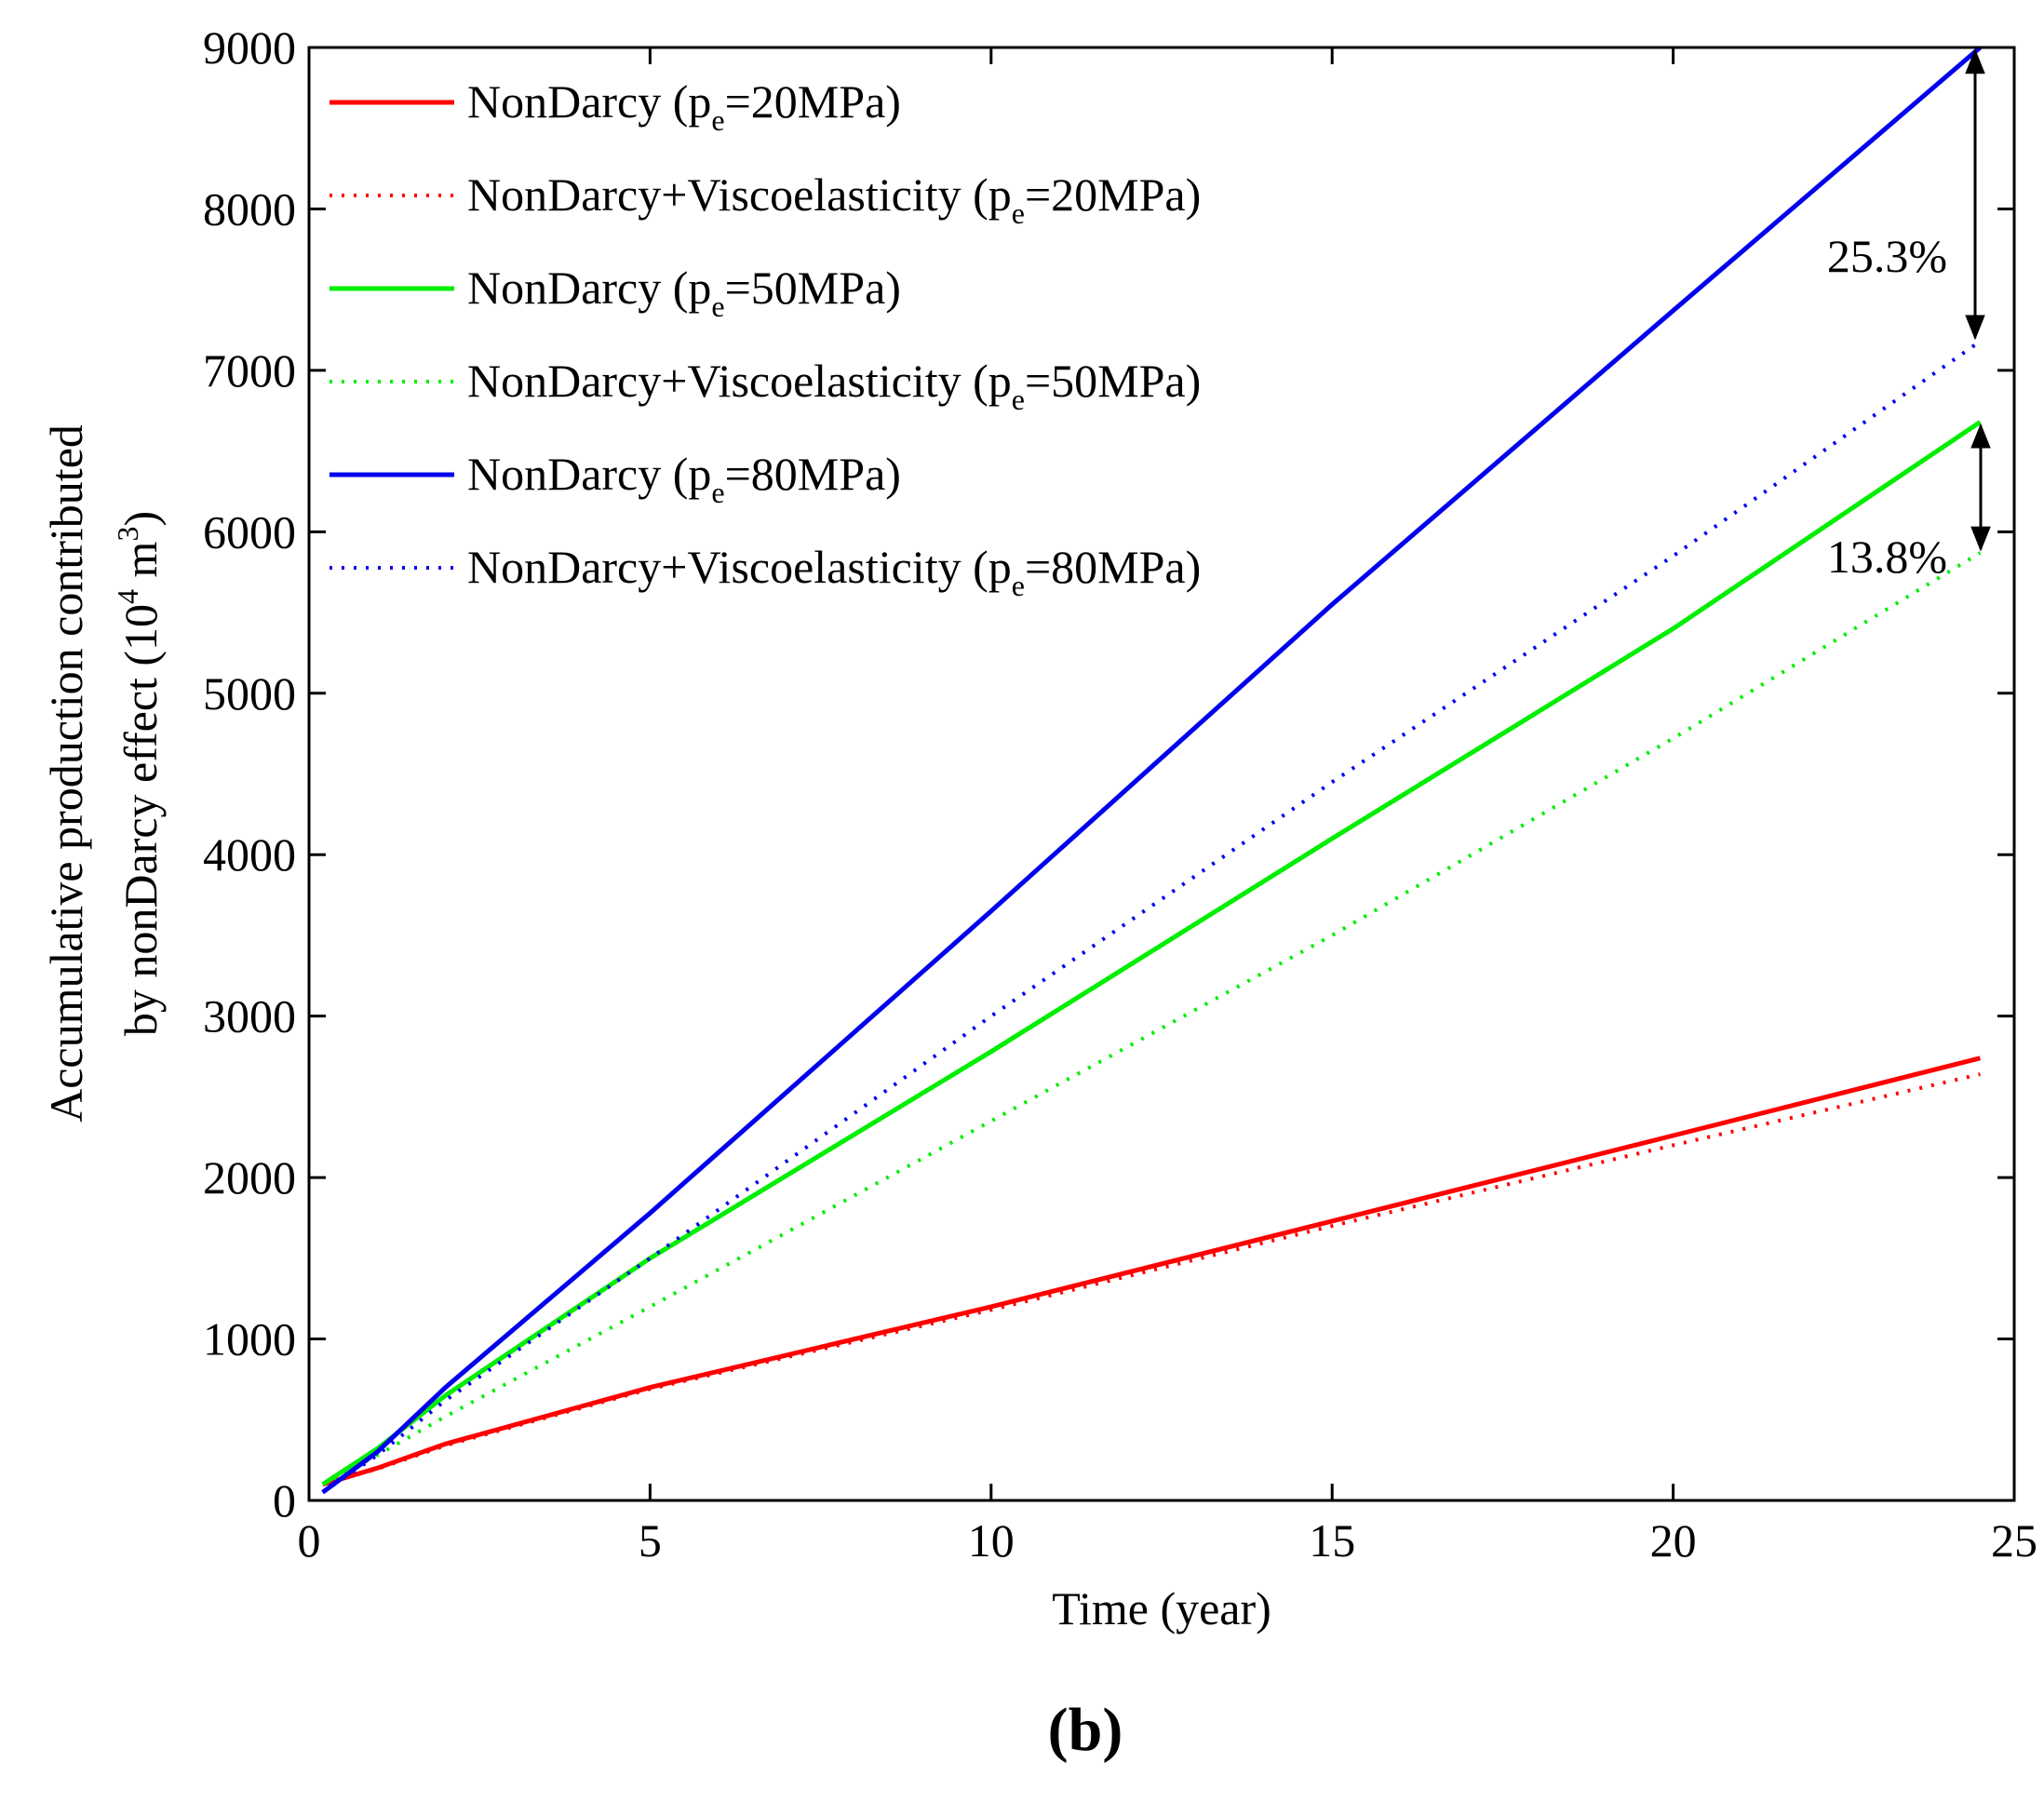 The image size is (2044, 1802). What do you see at coordinates (128, 596) in the screenshot?
I see `y-axis-title-sup1: 4` at bounding box center [128, 596].